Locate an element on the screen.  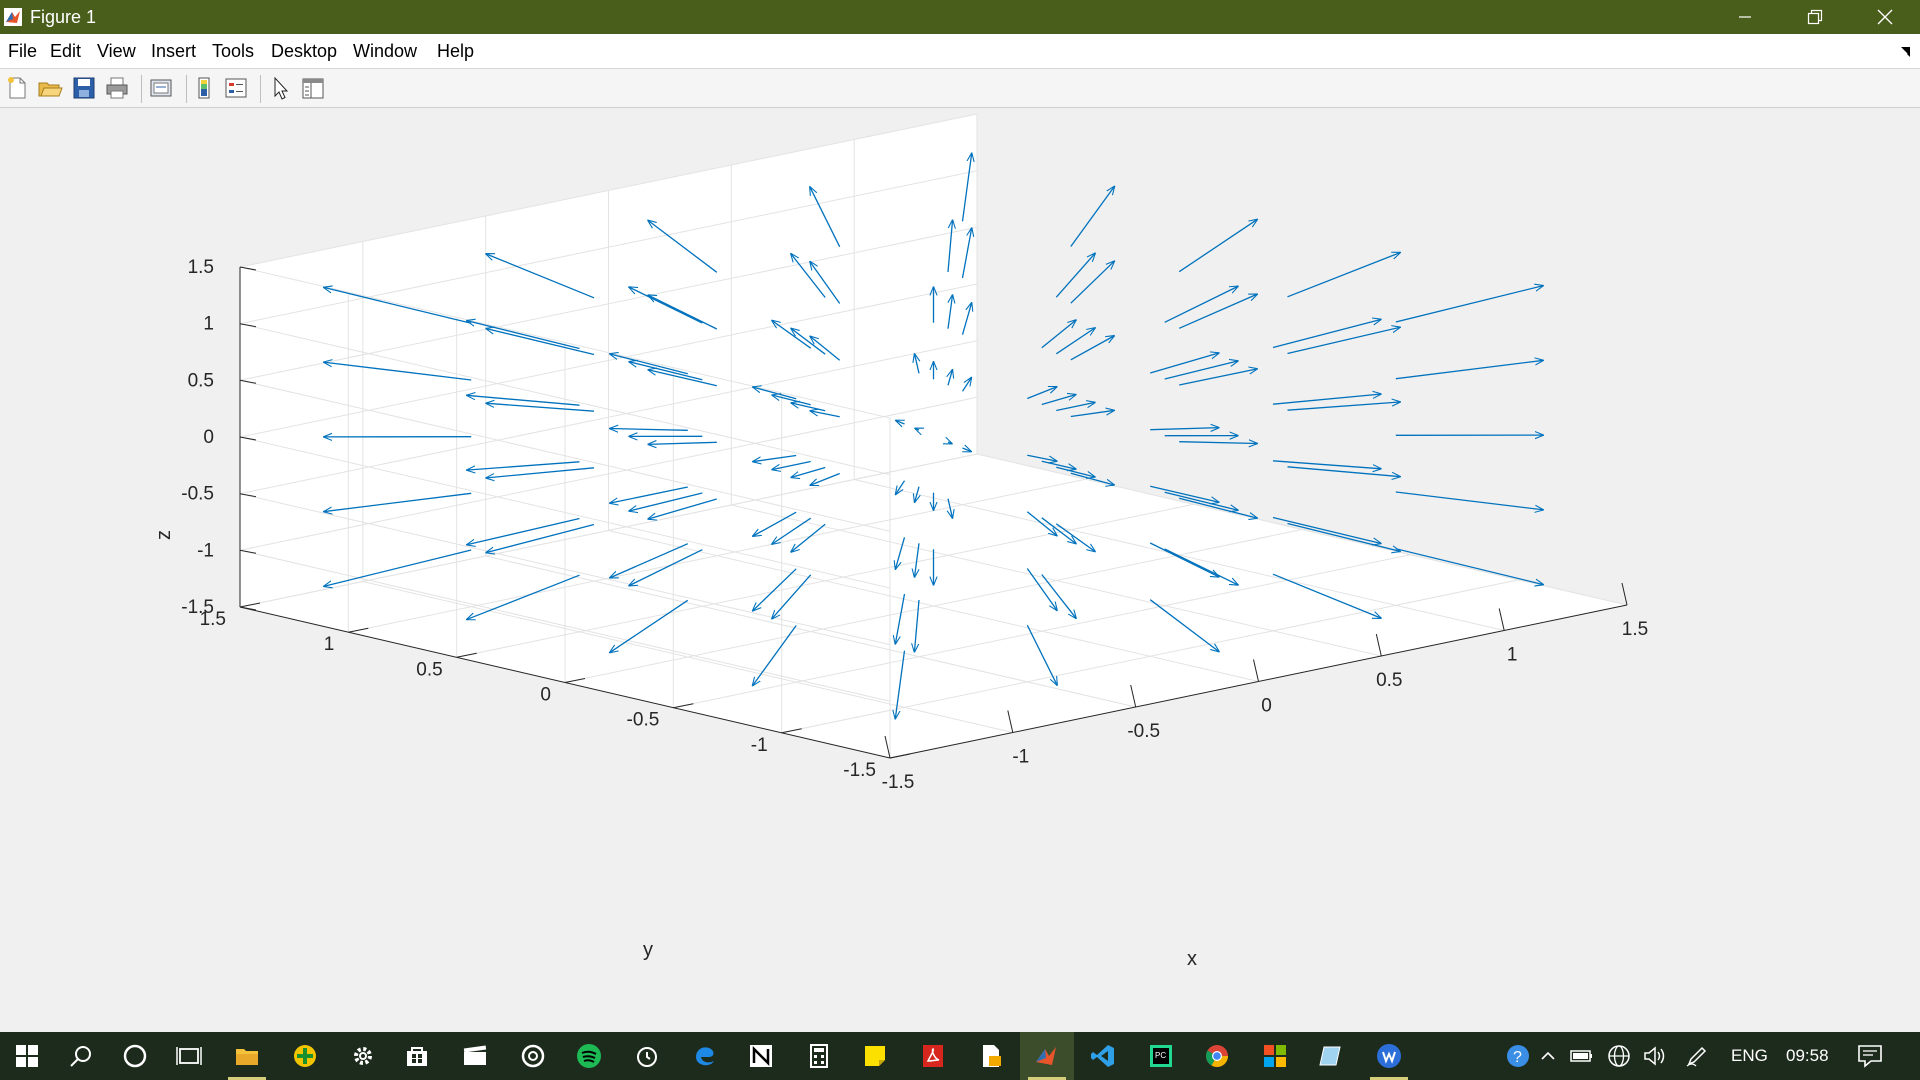
taskbar-spotify is located at coordinates (589, 1056).